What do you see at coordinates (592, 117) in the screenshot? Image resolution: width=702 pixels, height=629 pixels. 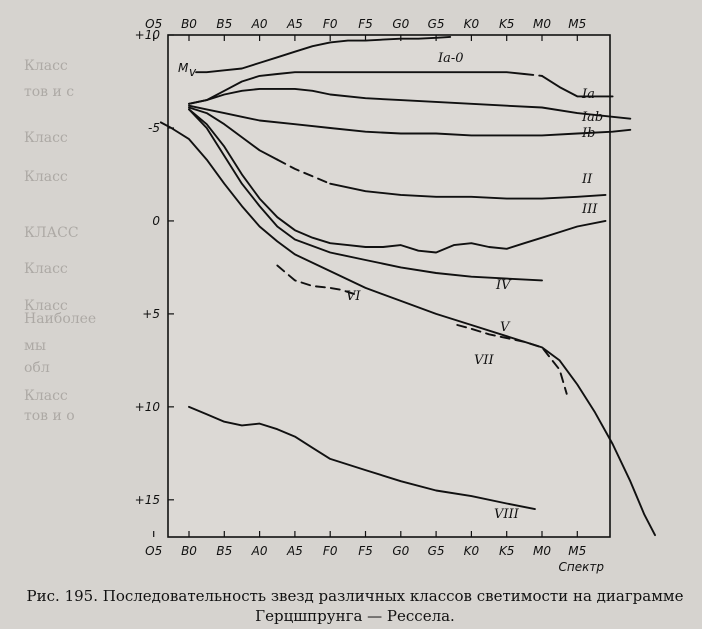 I see `series-label: Iab` at bounding box center [592, 117].